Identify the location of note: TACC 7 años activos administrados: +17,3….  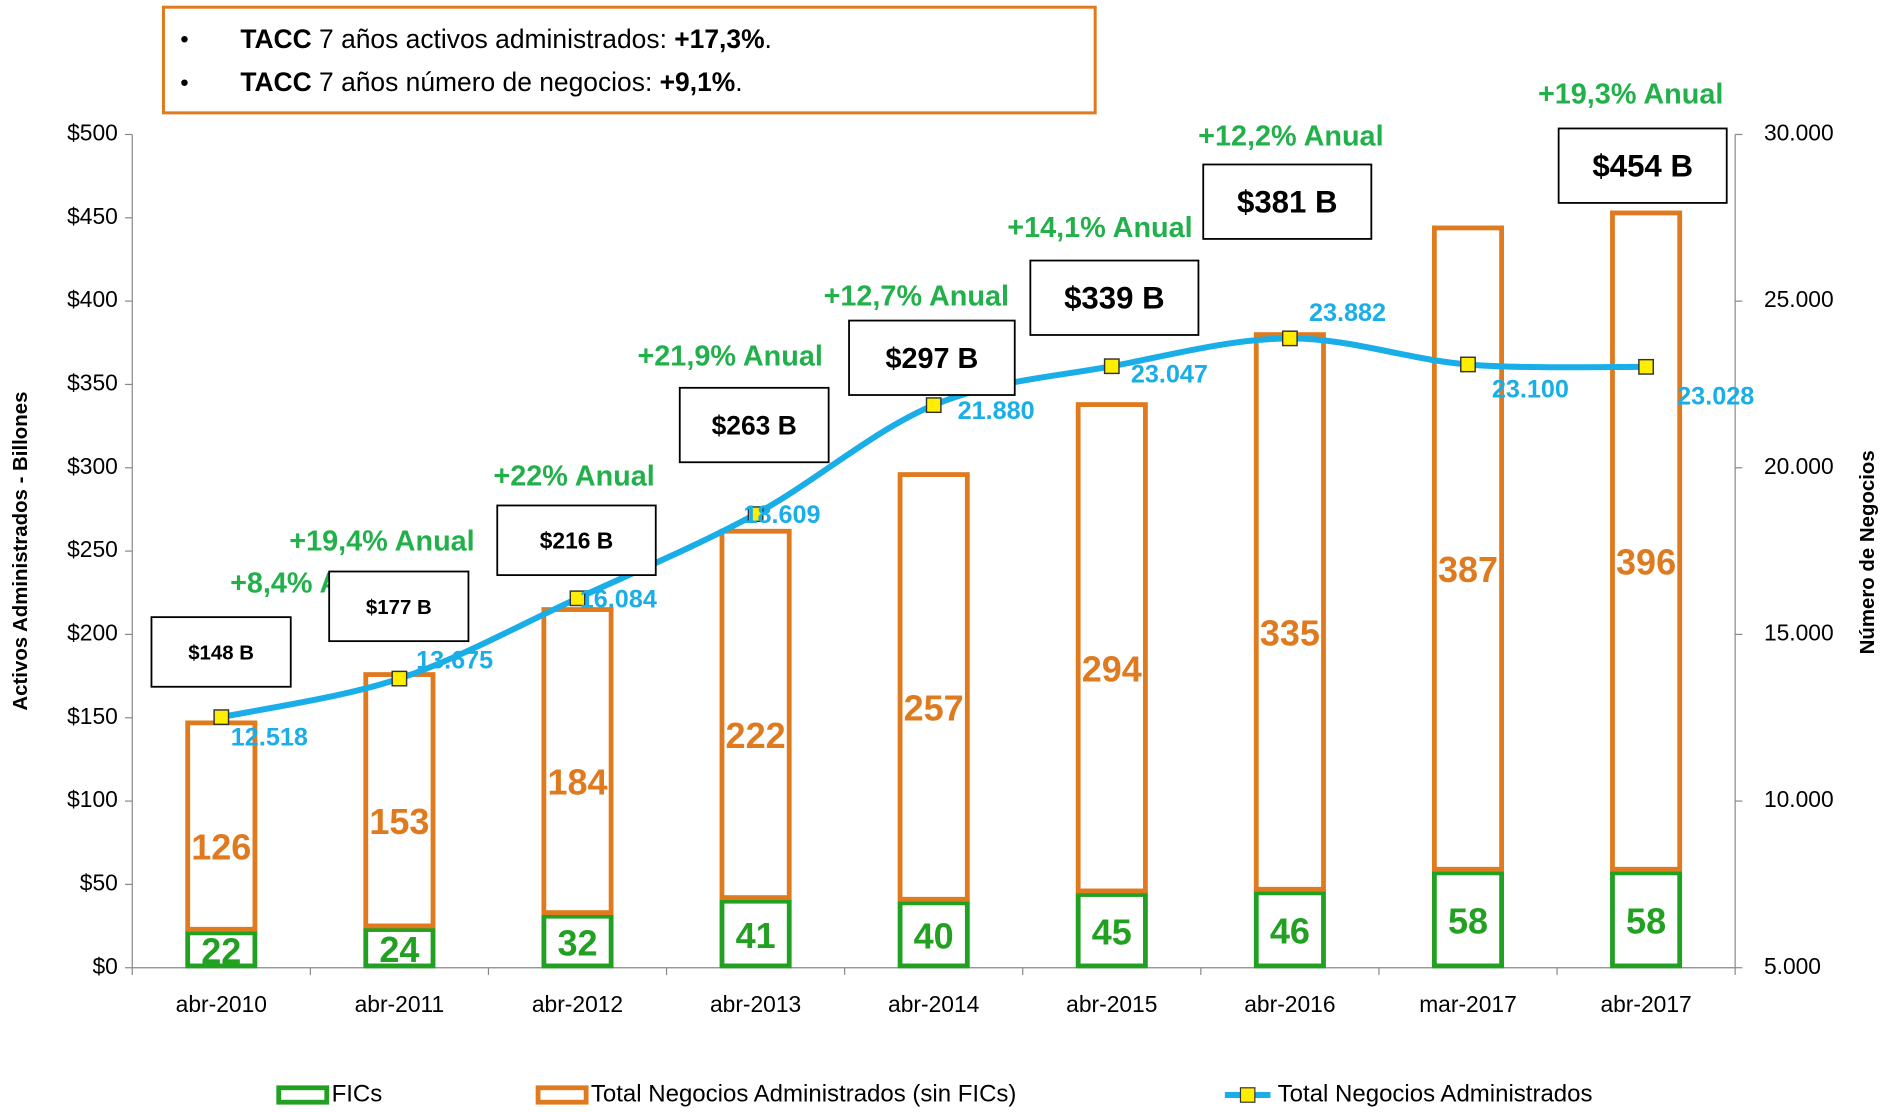
(506, 39).